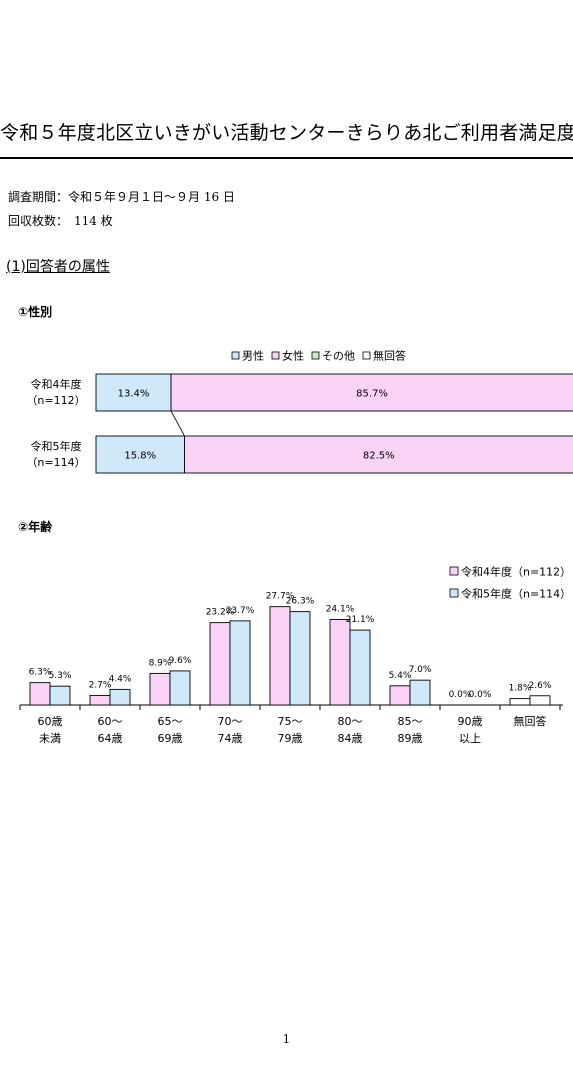 The width and height of the screenshot is (573, 1083). What do you see at coordinates (100, 685) in the screenshot?
I see `age-data-label: 2.7%` at bounding box center [100, 685].